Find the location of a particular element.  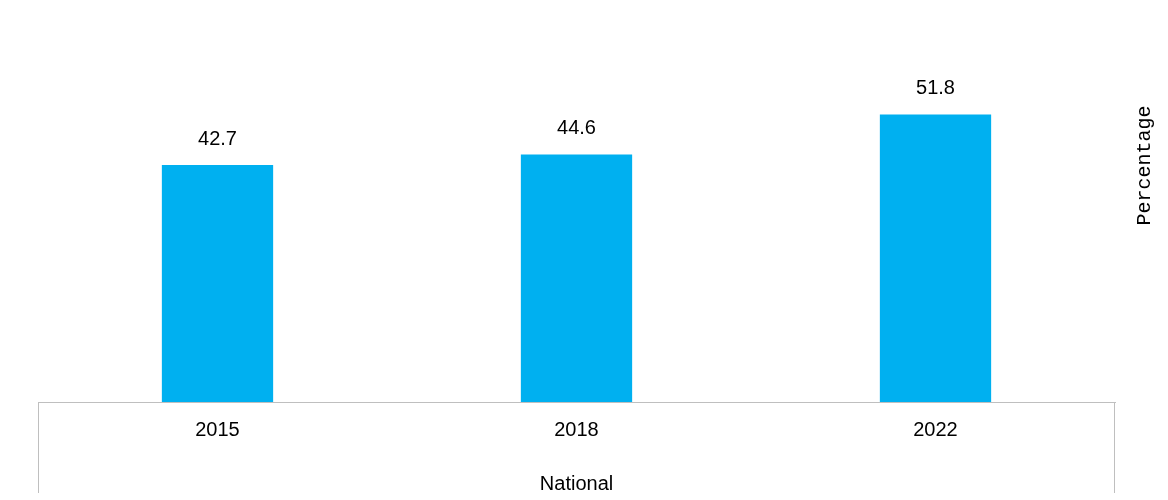

x-tick-label: 2022 is located at coordinates (935, 428).